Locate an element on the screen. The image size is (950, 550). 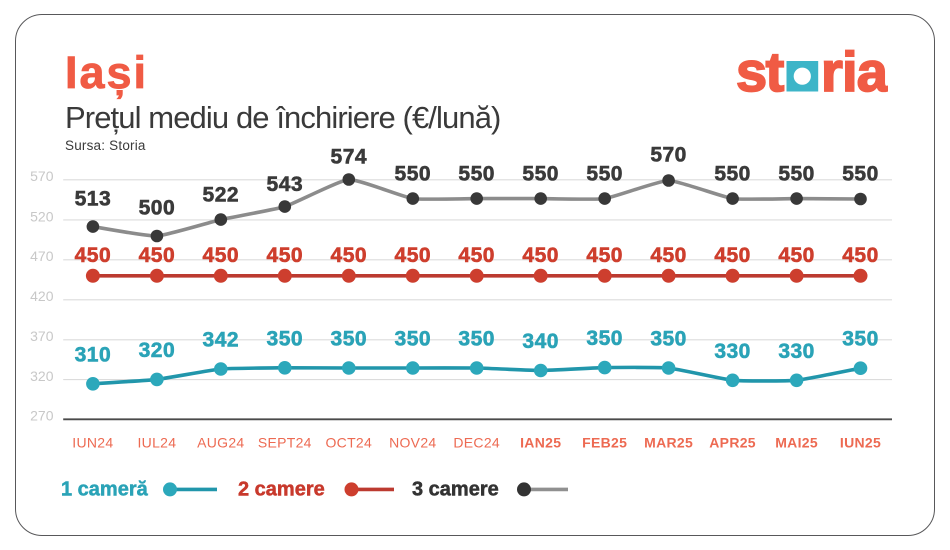
svg-text: 3 camere is located at coordinates (455, 489).